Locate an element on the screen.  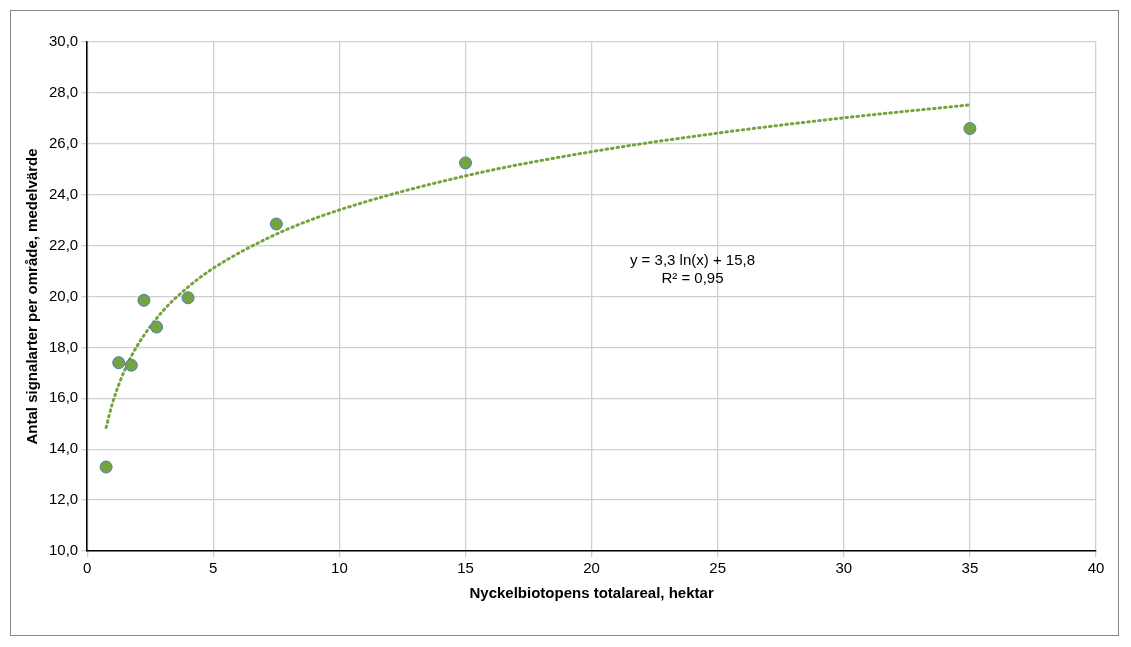
y-tick-label: 26,0 is located at coordinates (63, 142).